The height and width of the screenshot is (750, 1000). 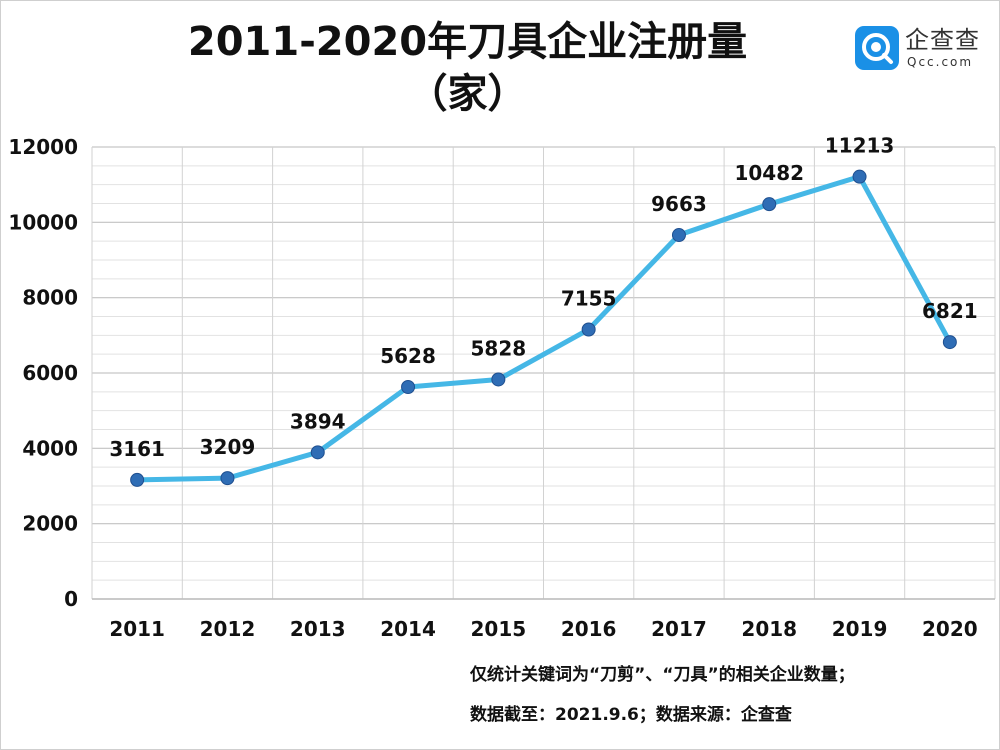 What do you see at coordinates (408, 356) in the screenshot?
I see `data-label: 5628` at bounding box center [408, 356].